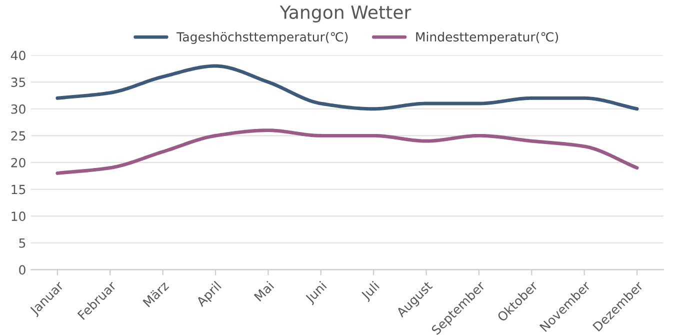 The image size is (691, 335). Describe the element at coordinates (18, 109) in the screenshot. I see `y-tick-label: 30` at that location.